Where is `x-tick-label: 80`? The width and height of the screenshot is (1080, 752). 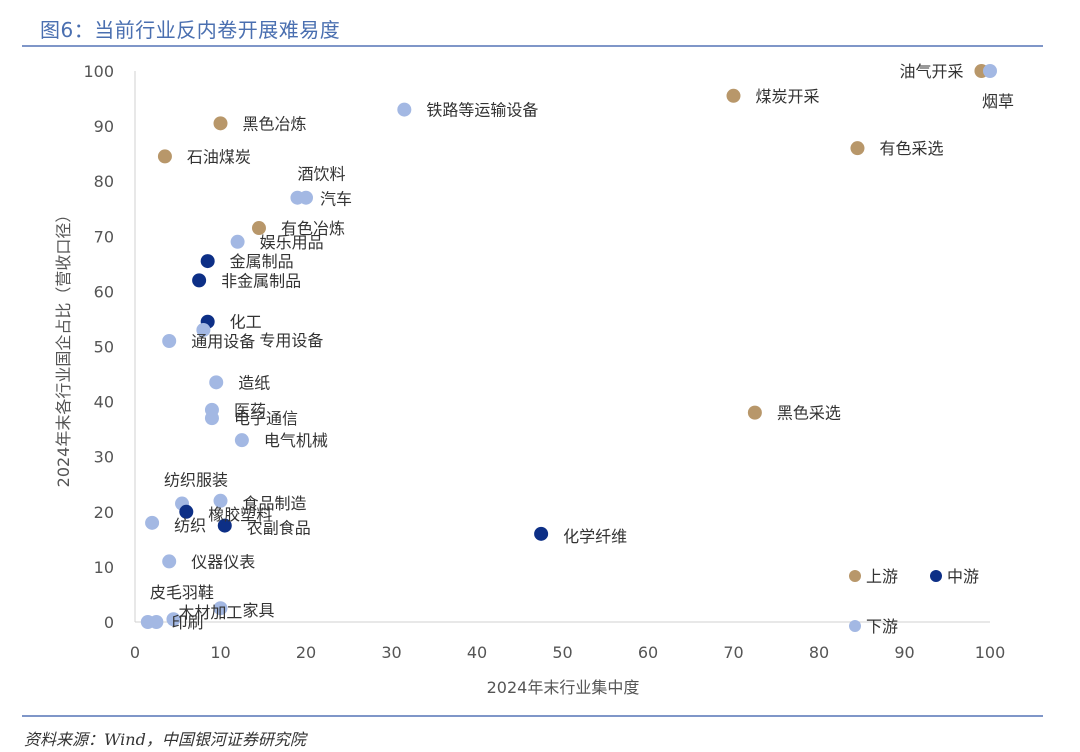
x-tick-label: 80 is located at coordinates (819, 652).